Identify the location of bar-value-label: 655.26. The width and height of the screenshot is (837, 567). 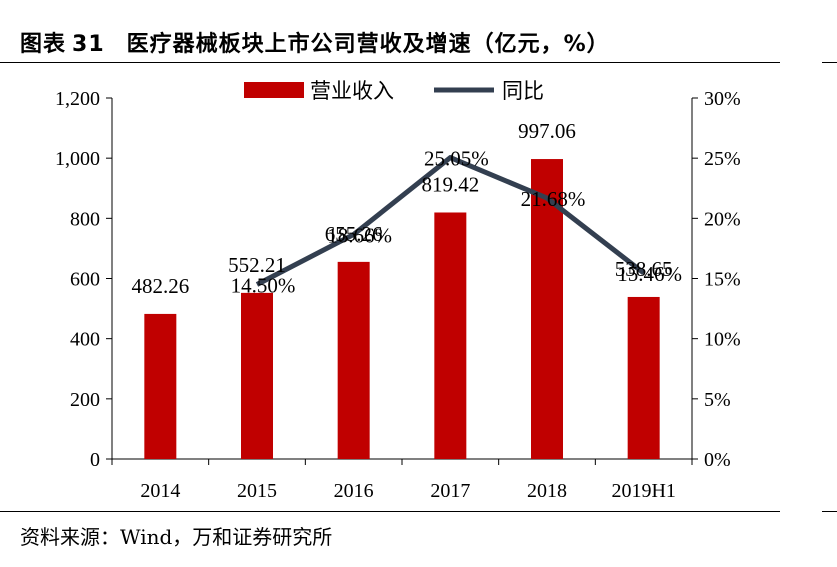
(354, 234).